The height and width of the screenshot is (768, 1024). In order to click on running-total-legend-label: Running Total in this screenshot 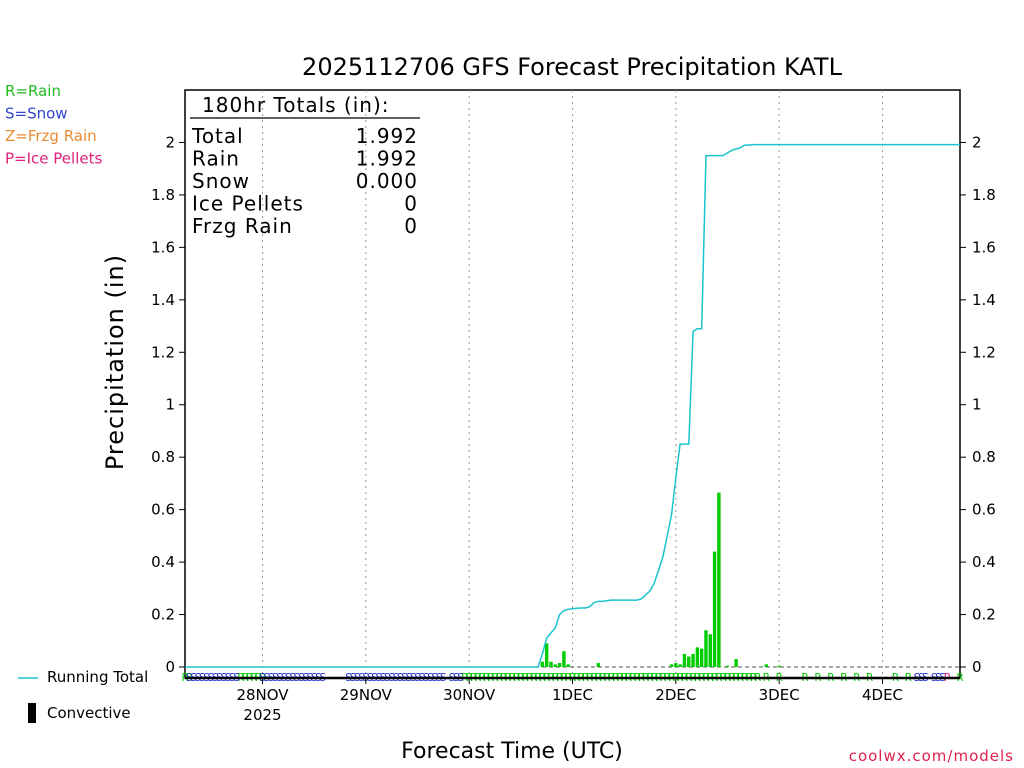, I will do `click(97, 677)`.